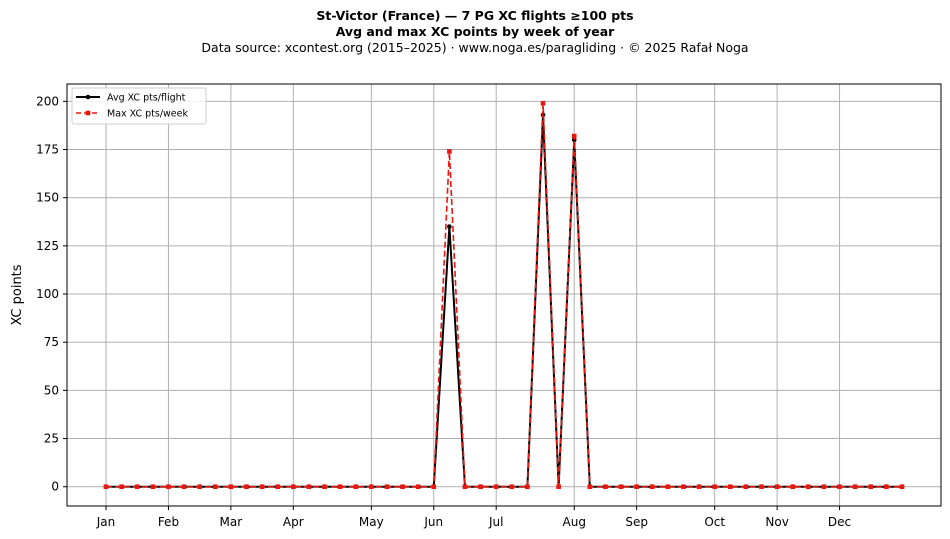 This screenshot has width=950, height=539. Describe the element at coordinates (47, 246) in the screenshot. I see `y-tick-label: 125` at that location.